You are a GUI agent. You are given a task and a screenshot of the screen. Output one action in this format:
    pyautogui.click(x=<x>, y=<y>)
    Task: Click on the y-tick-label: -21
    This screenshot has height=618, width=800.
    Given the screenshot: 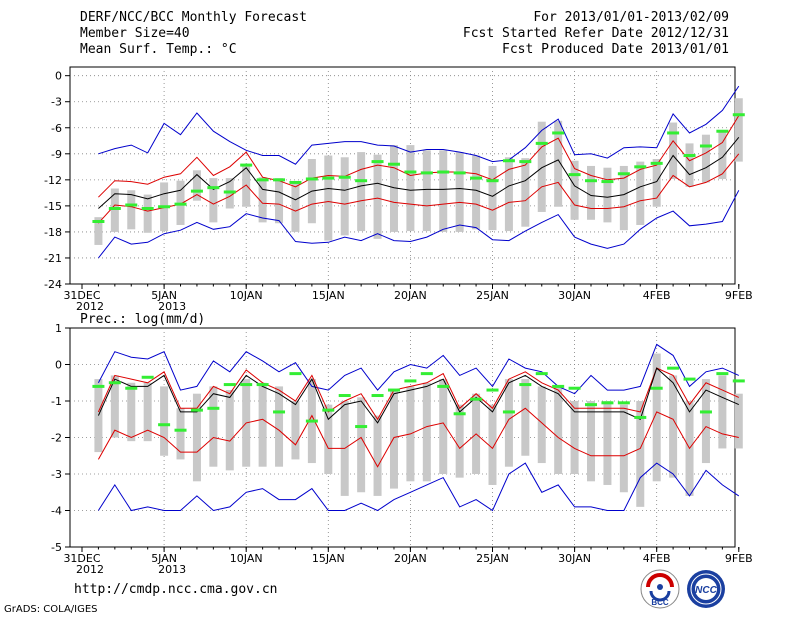 What is the action you would take?
    pyautogui.click(x=53, y=258)
    